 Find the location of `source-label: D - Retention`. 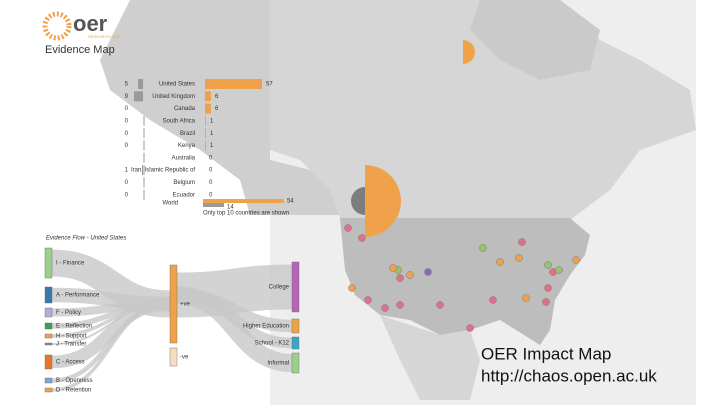

source-label: D - Retention is located at coordinates (73, 391).